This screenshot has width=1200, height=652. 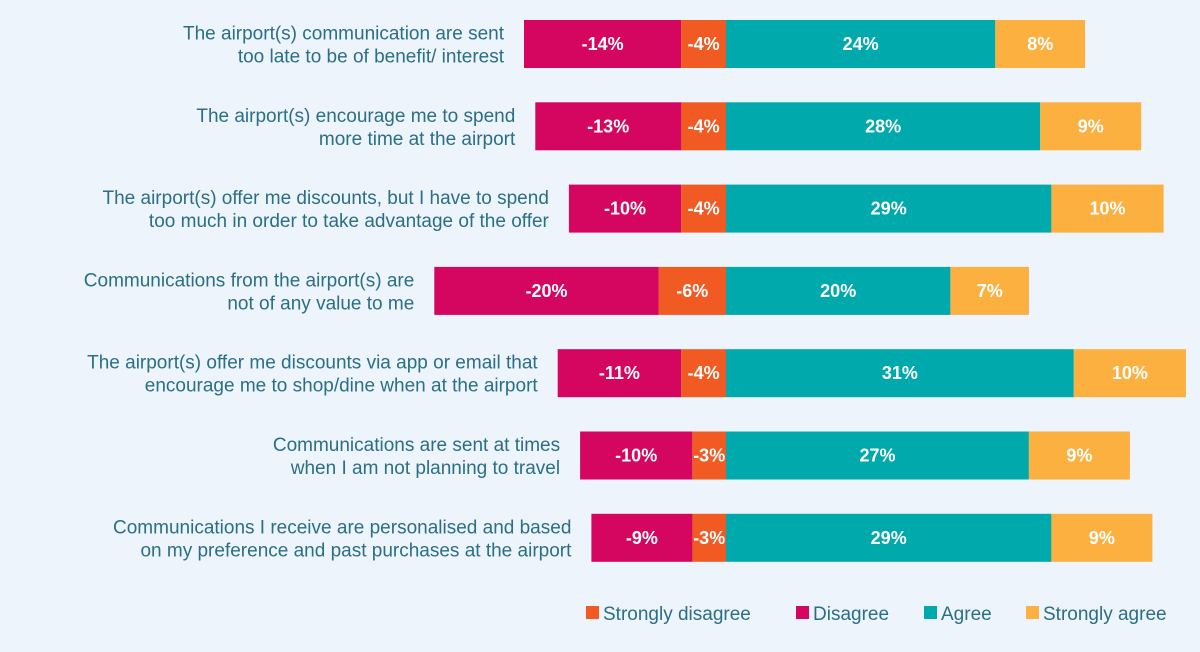 What do you see at coordinates (320, 303) in the screenshot?
I see `category-label-line: not of any value to me` at bounding box center [320, 303].